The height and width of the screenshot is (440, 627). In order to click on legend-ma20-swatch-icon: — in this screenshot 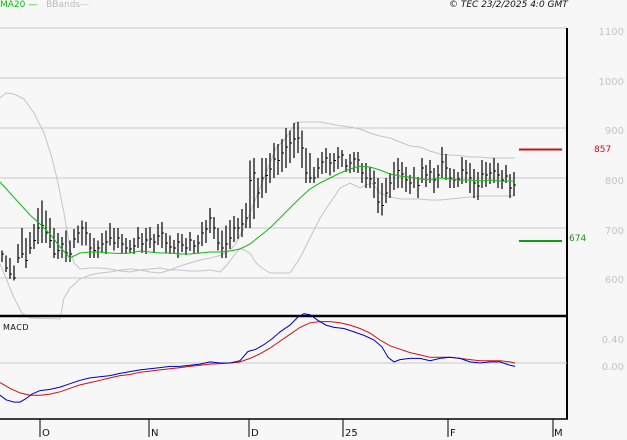, I will do `click(31, 5)`.